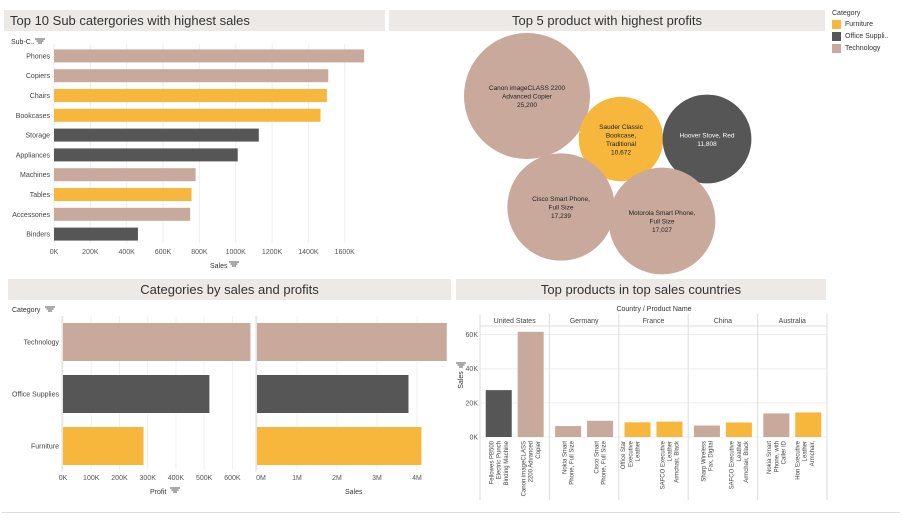  What do you see at coordinates (472, 403) in the screenshot?
I see `countries-ytick-label: 20K` at bounding box center [472, 403].